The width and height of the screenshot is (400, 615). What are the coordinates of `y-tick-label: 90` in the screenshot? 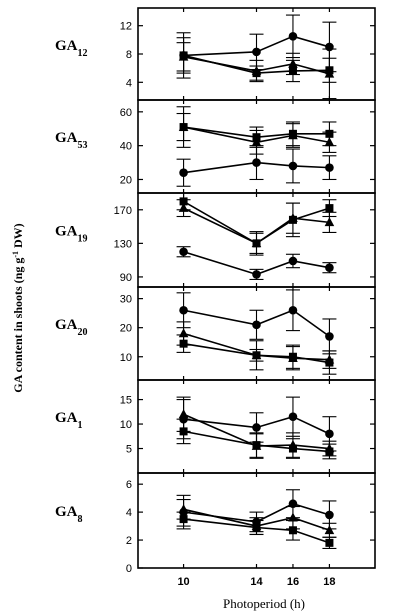 It's located at (126, 278).